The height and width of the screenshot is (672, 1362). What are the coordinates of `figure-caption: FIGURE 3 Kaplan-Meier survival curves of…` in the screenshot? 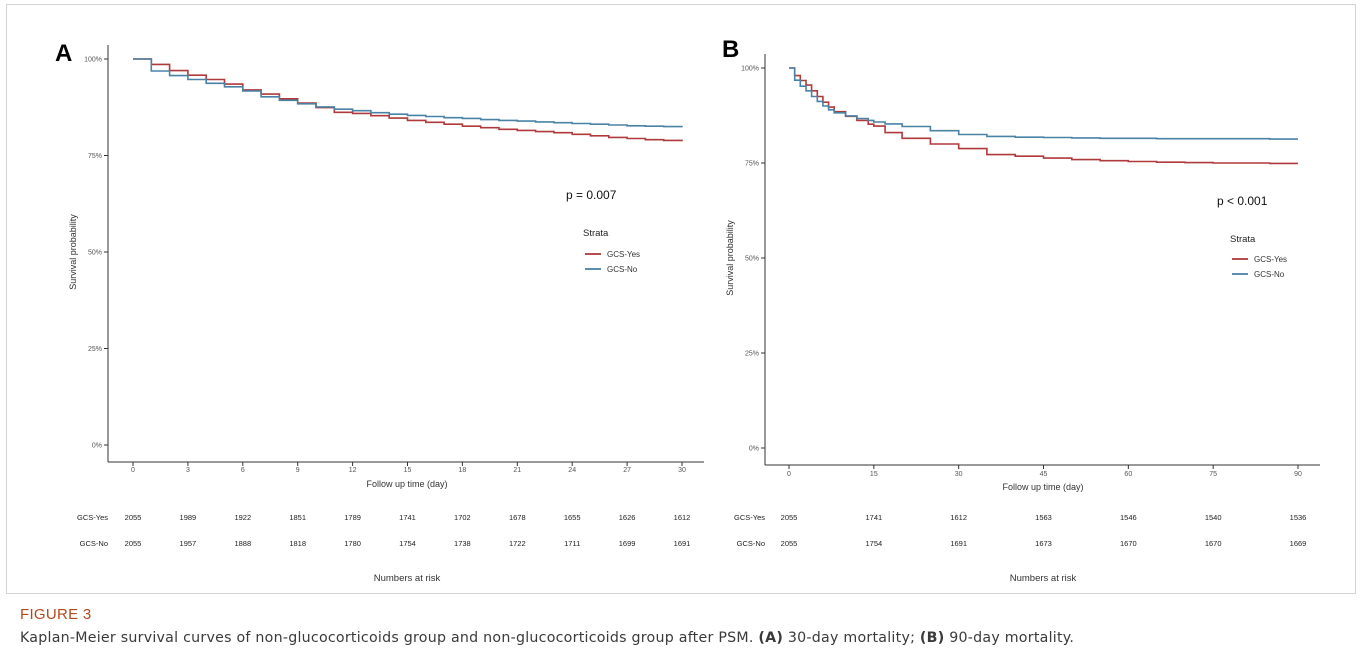 It's located at (685, 626).